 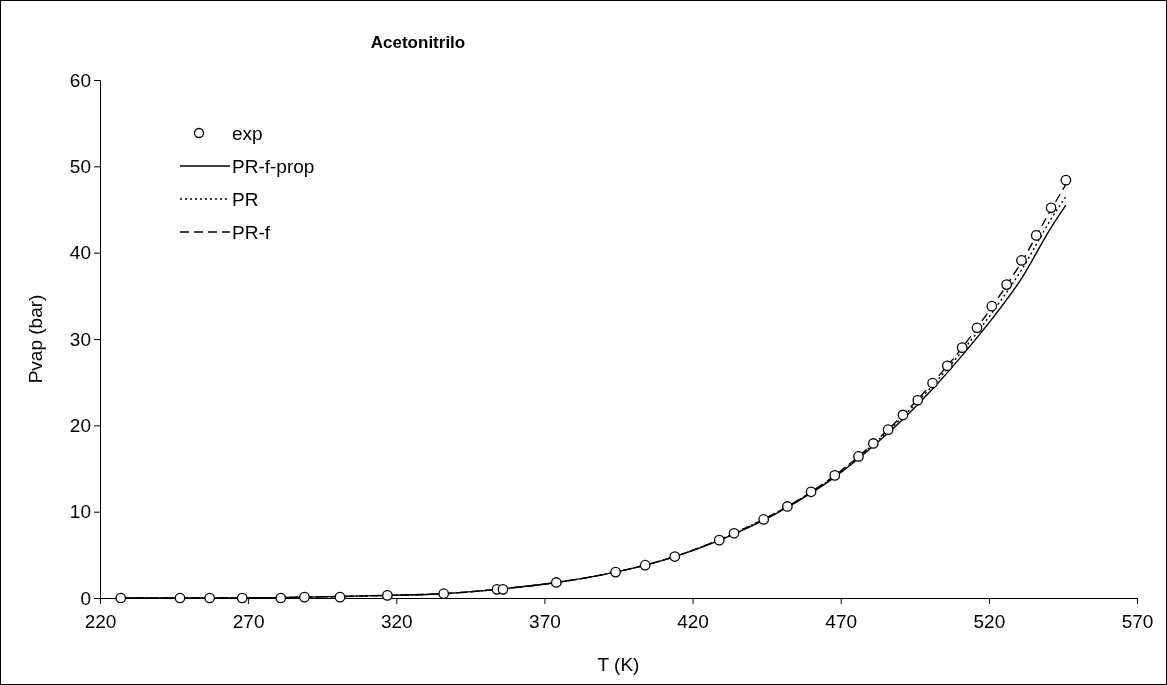 I want to click on y-tick-label: 0, so click(x=85, y=598).